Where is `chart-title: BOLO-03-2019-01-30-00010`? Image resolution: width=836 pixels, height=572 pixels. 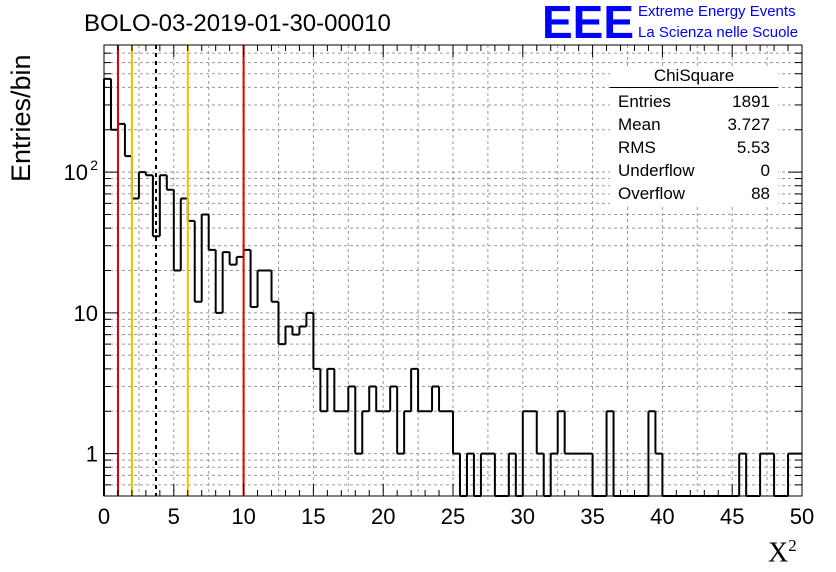 chart-title: BOLO-03-2019-01-30-00010 is located at coordinates (237, 23).